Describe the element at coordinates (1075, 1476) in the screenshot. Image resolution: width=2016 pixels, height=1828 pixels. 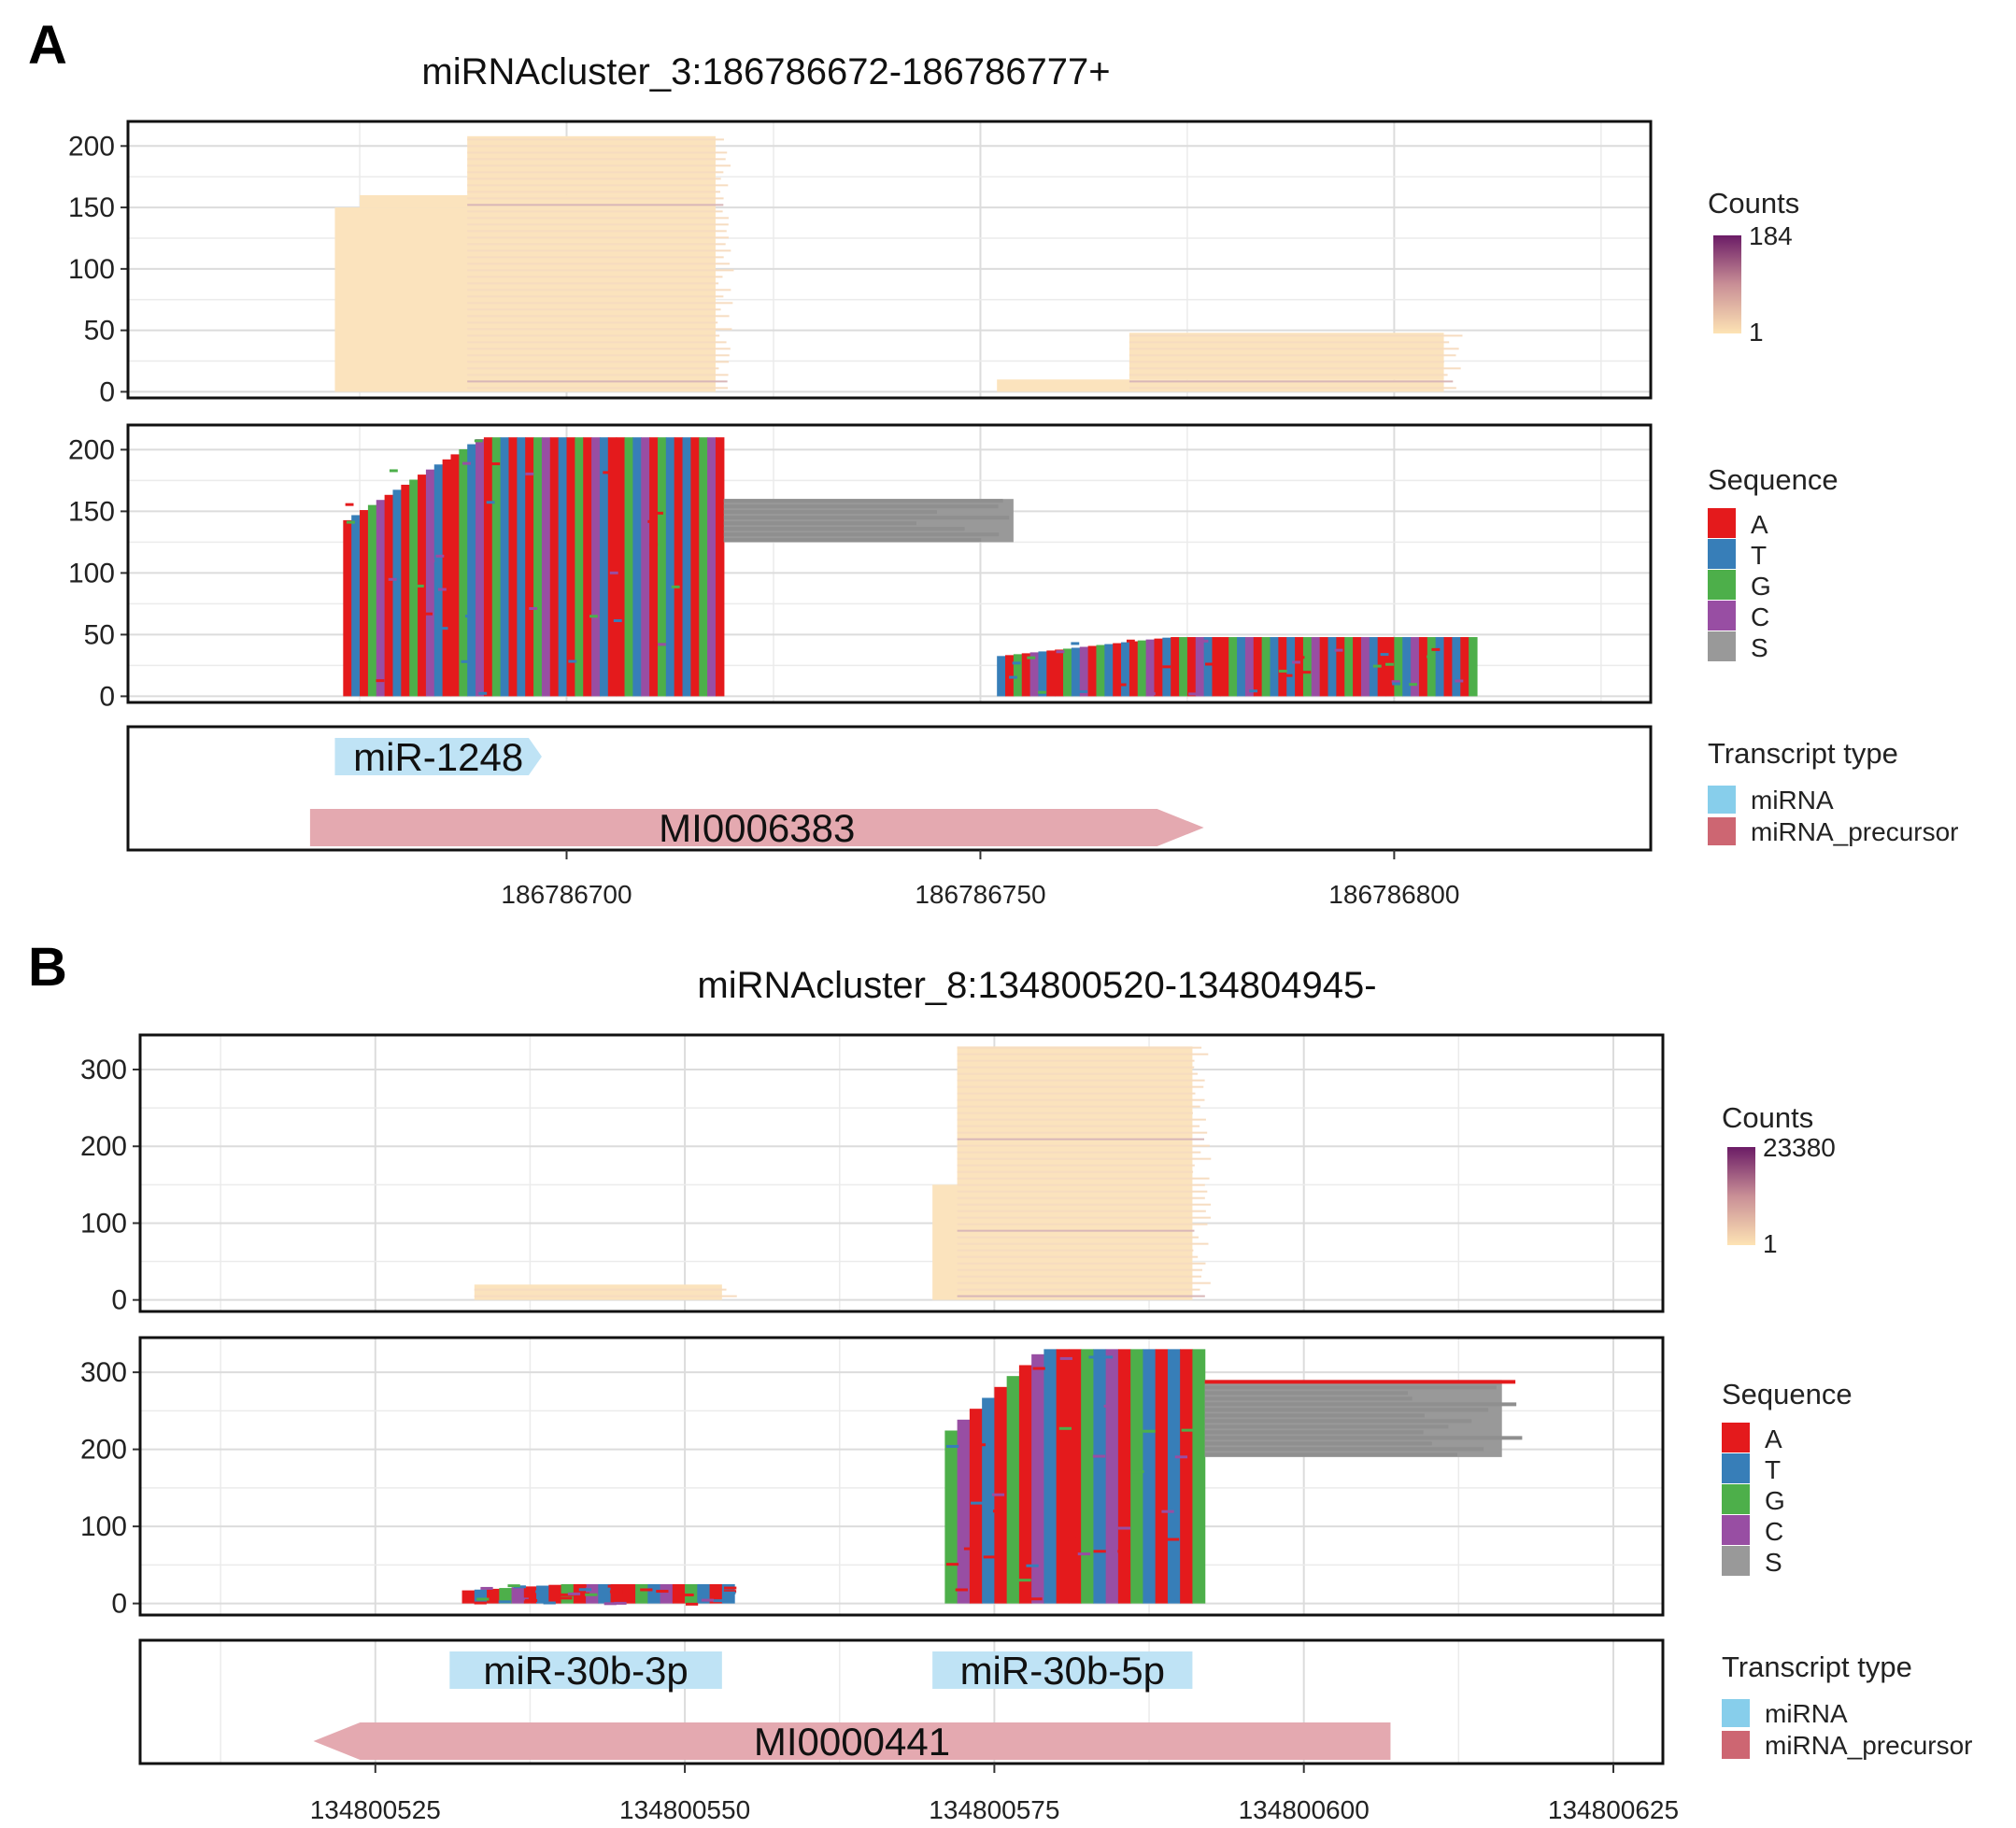
I see `sequence-cluster` at that location.